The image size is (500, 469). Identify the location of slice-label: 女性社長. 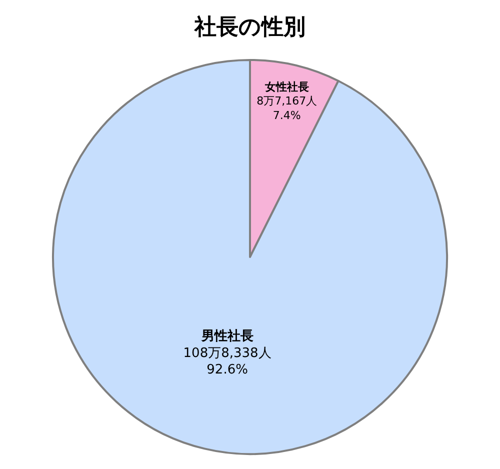
(286, 87).